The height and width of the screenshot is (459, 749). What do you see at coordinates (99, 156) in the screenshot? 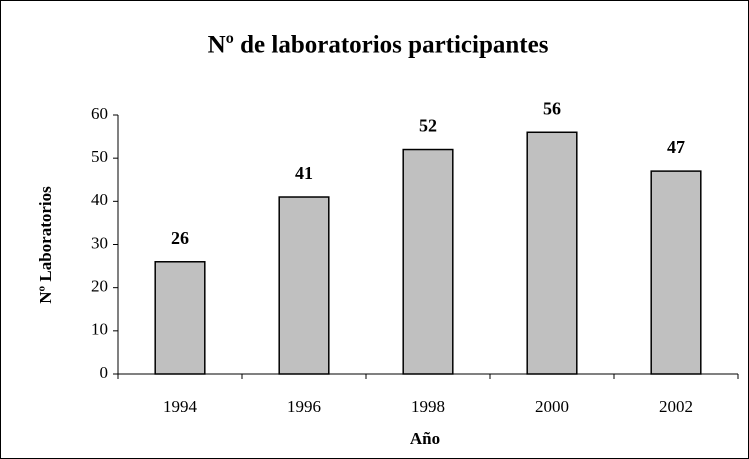
I see `y-tick-label: 50` at bounding box center [99, 156].